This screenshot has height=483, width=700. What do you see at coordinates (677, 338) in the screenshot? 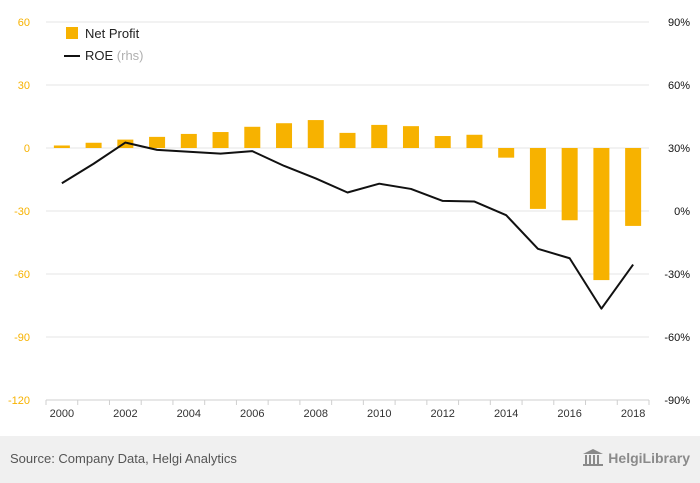
I see `y-right-tick-label: -60%` at bounding box center [677, 338].